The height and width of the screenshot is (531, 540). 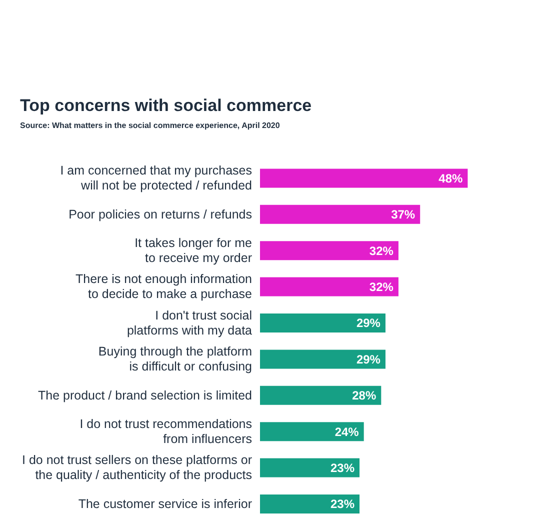 What do you see at coordinates (364, 395) in the screenshot?
I see `data-label: 28%` at bounding box center [364, 395].